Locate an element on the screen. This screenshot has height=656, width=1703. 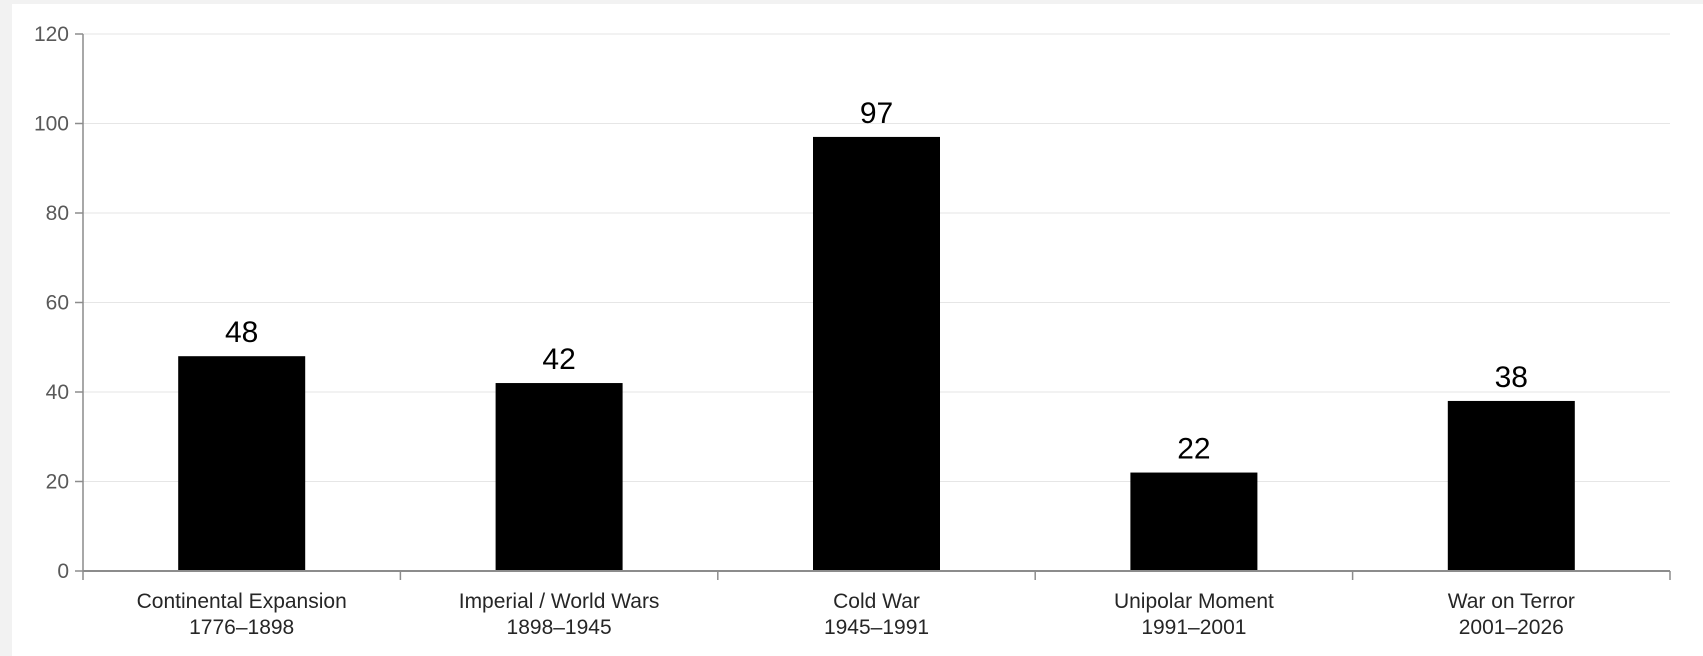
data-label: 42 is located at coordinates (558, 359).